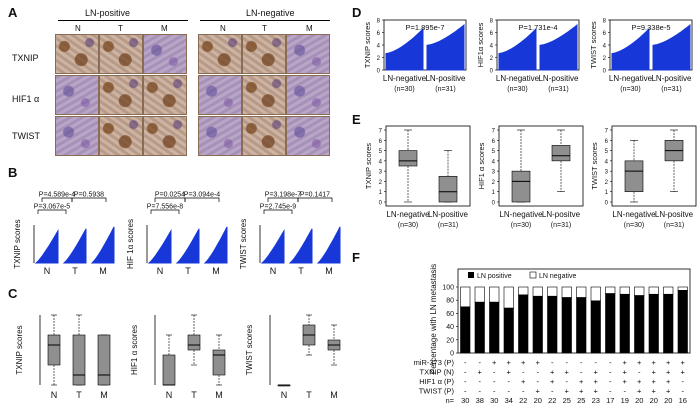  I want to click on panel-c-boxplot: N T M TWIST scores, so click(293, 357).